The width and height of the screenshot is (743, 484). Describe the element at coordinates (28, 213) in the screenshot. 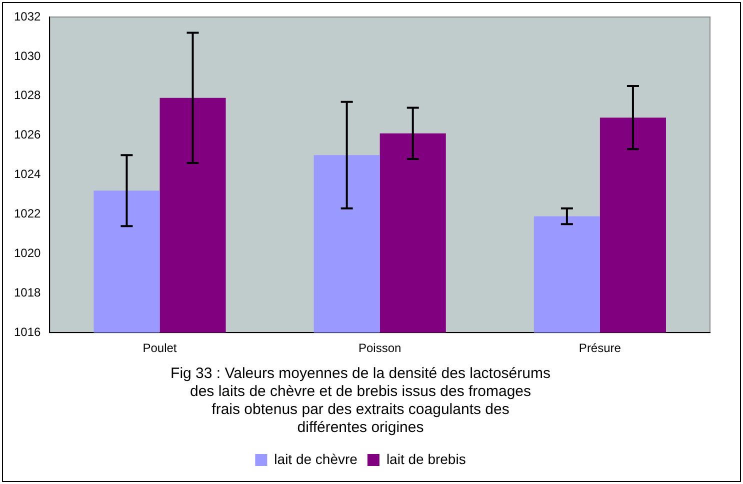

I see `y-tick-label: 1022` at that location.